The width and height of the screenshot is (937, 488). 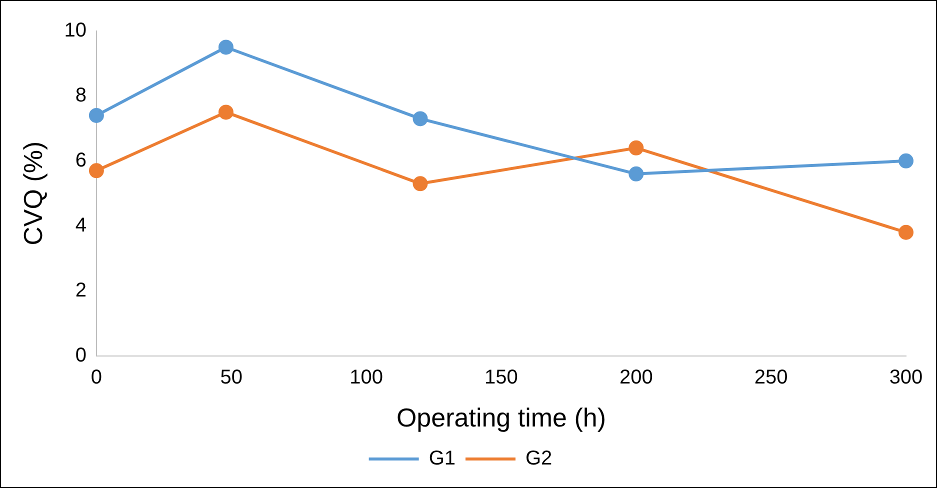 What do you see at coordinates (75, 31) in the screenshot?
I see `y-tick-label: 10` at bounding box center [75, 31].